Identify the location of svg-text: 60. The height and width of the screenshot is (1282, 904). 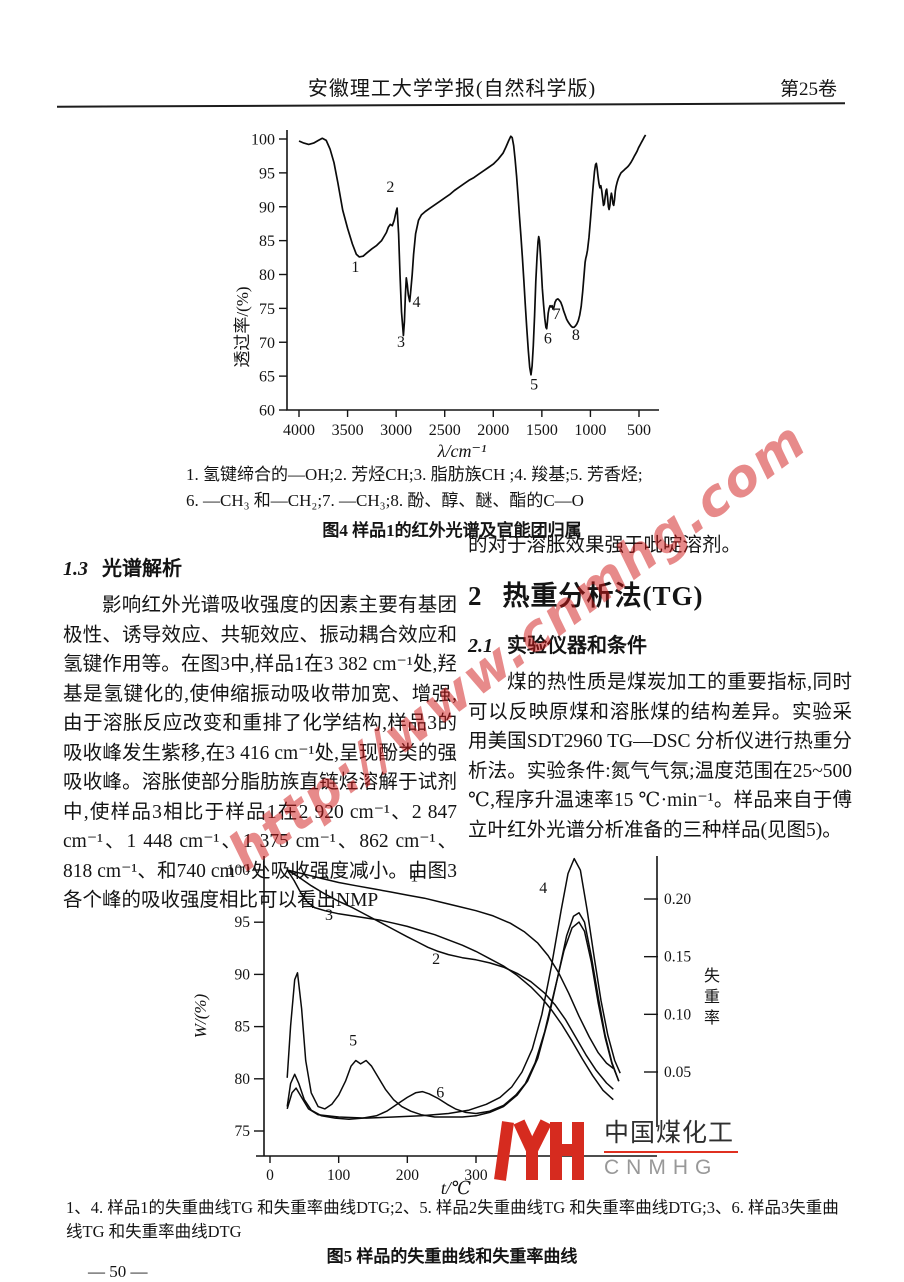
(267, 411).